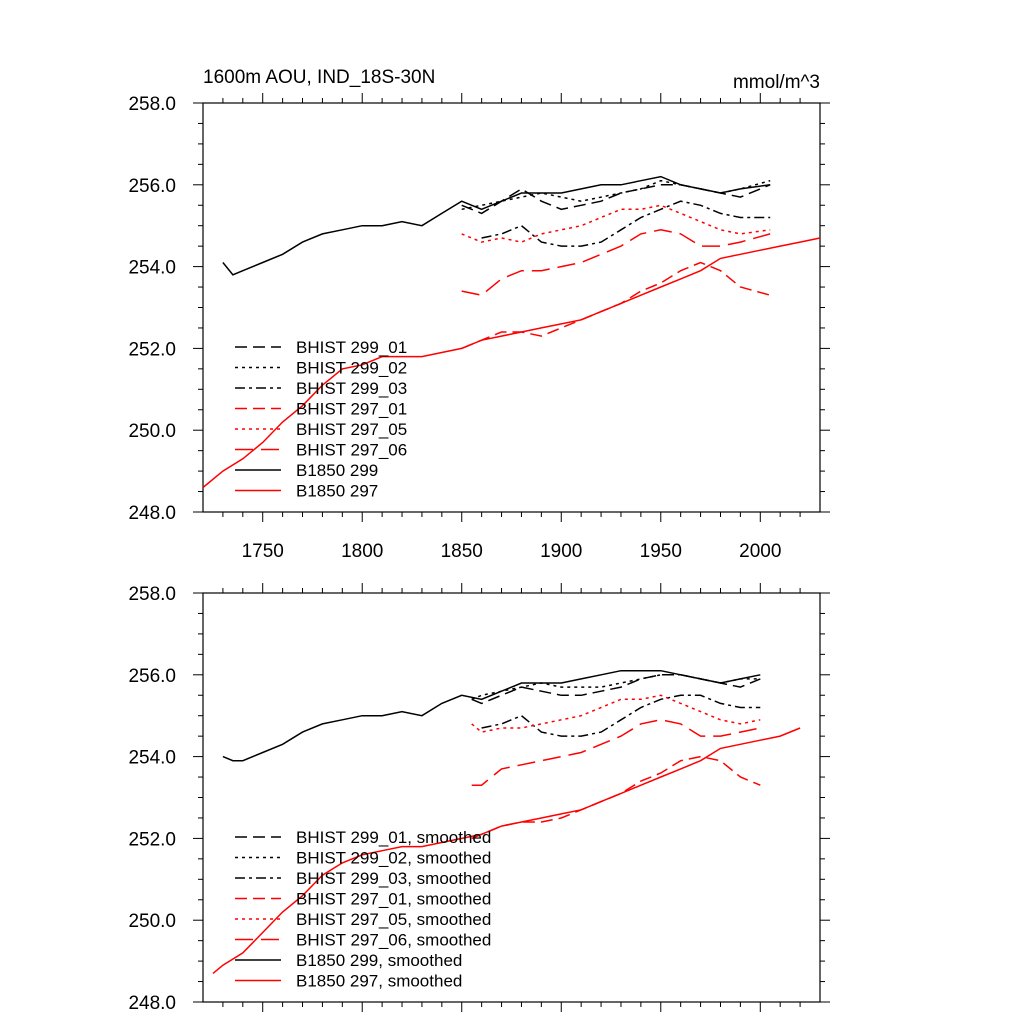 This screenshot has height=1029, width=1024. What do you see at coordinates (351, 409) in the screenshot?
I see `legend-label: BHIST 297_01` at bounding box center [351, 409].